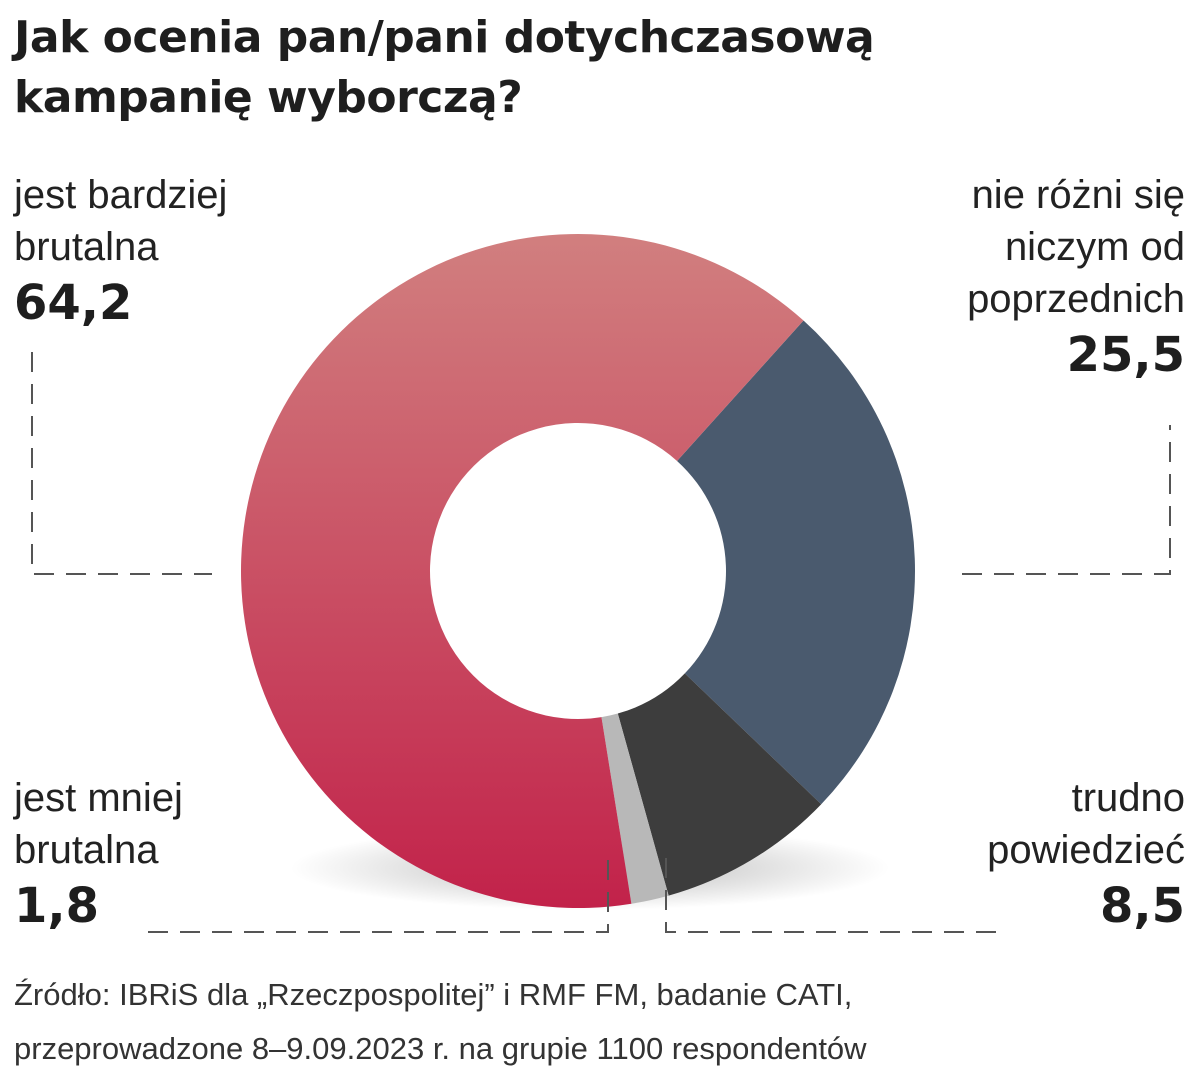 This screenshot has width=1201, height=1080. Describe the element at coordinates (444, 37) in the screenshot. I see `title-line-1: Jak ocenia pan/pani dotychczasową` at that location.